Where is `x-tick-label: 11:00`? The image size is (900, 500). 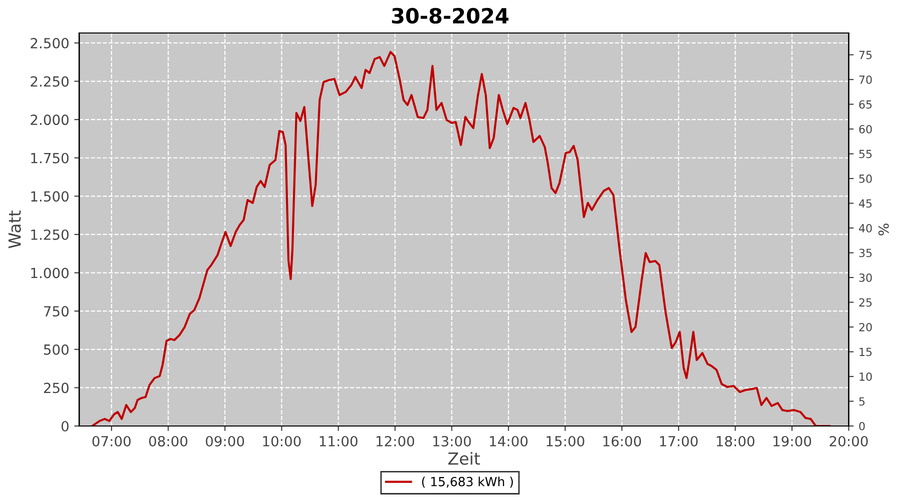
x-tick-label: 11:00 is located at coordinates (339, 441).